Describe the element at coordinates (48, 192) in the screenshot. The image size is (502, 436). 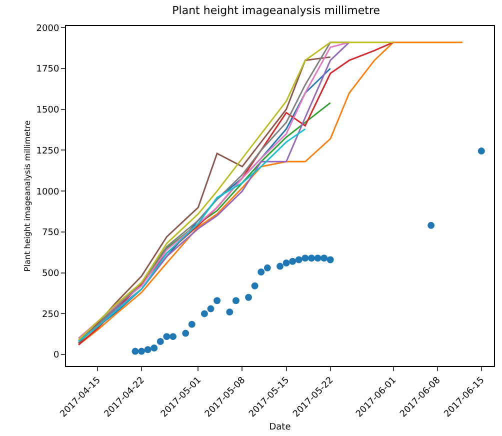
I see `y-tick-label: 1000` at that location.